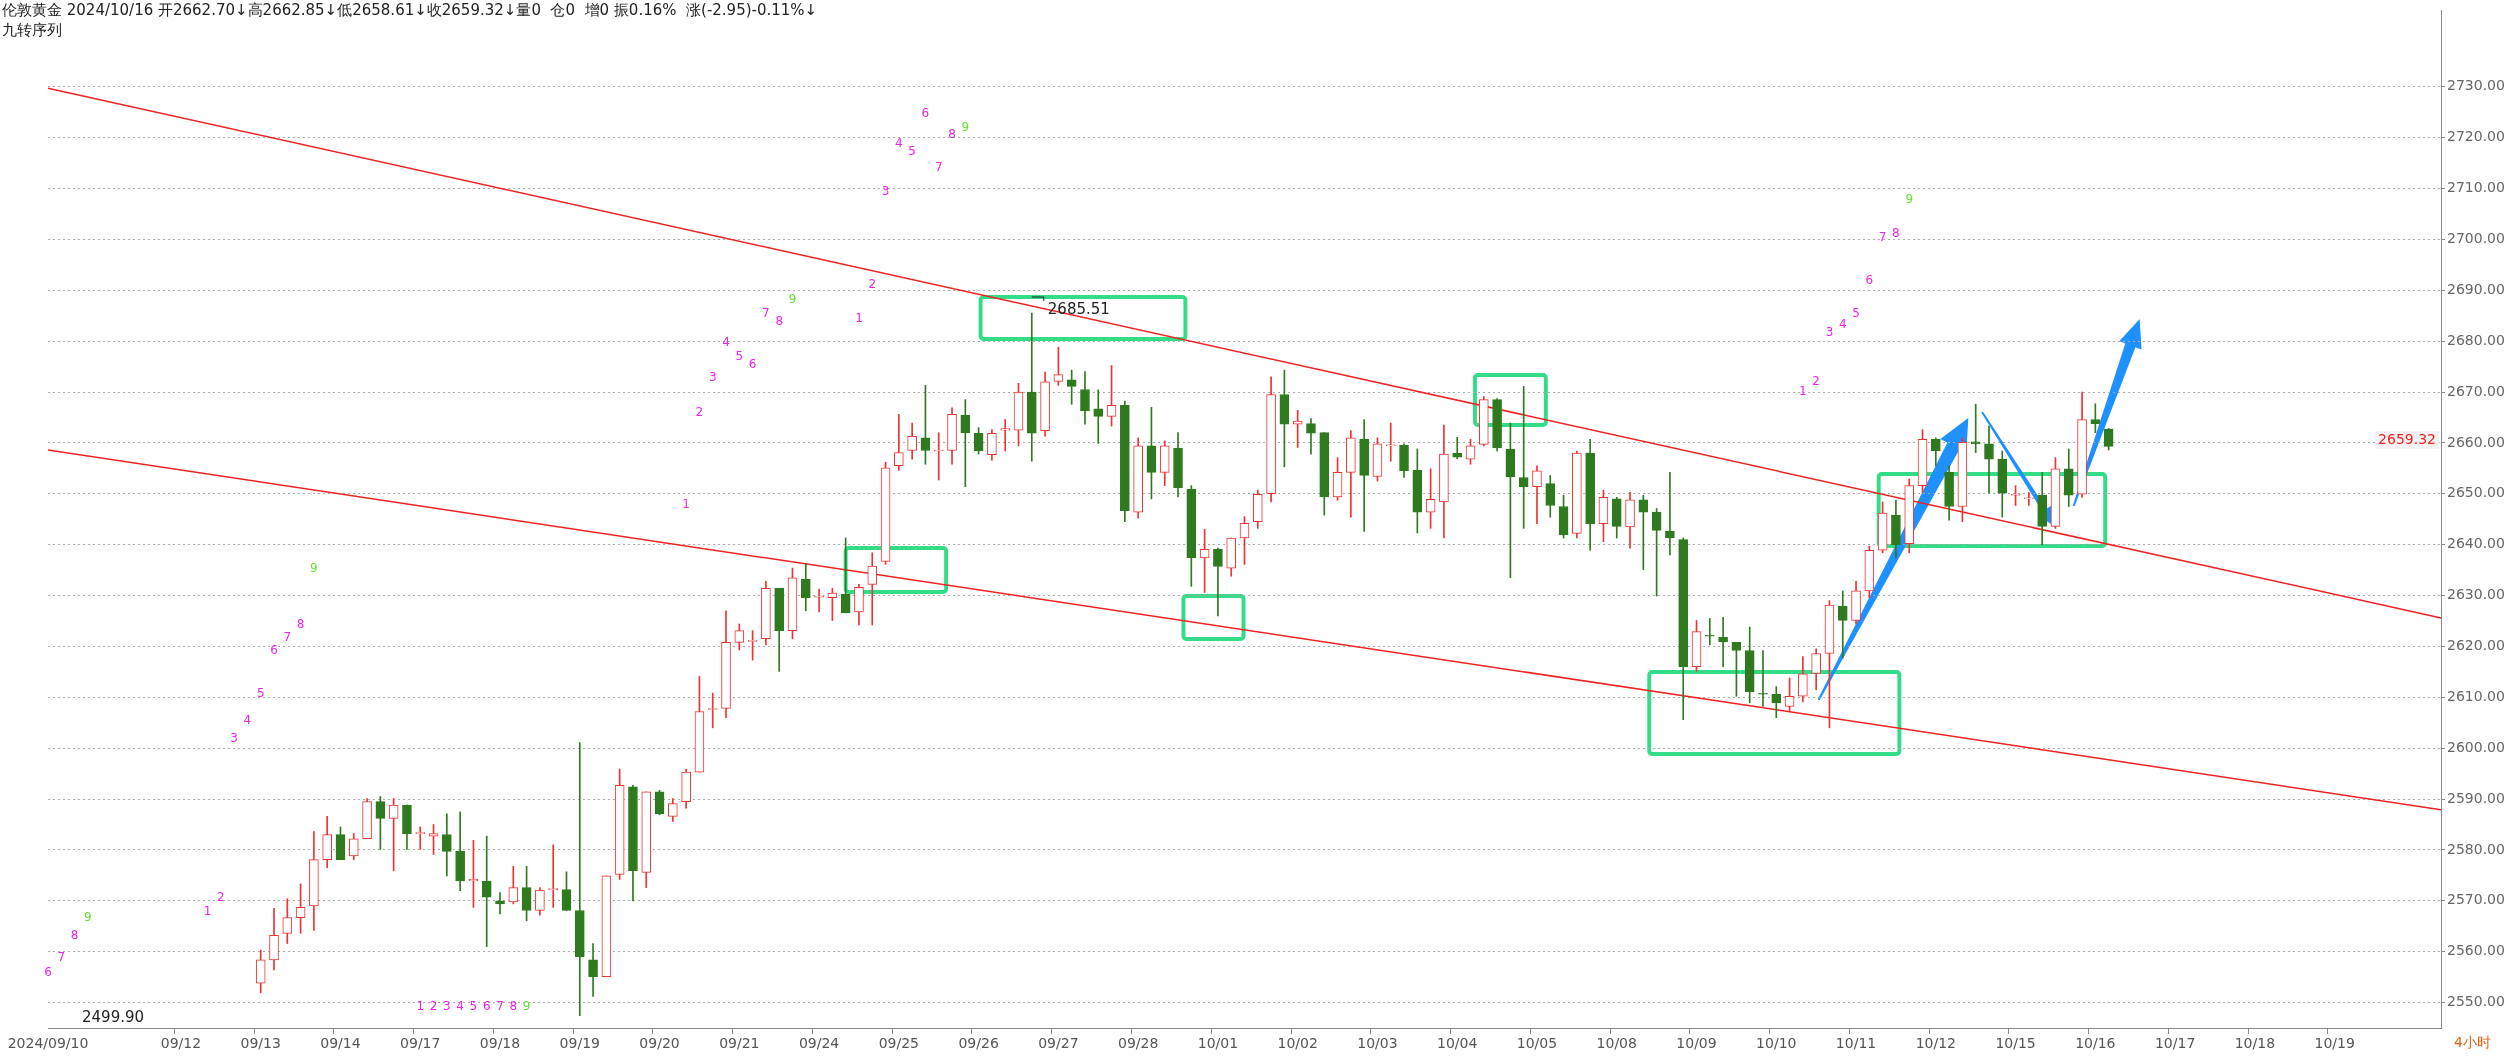 The image size is (2504, 1056). I want to click on x-tick-label: 10/05, so click(1537, 1043).